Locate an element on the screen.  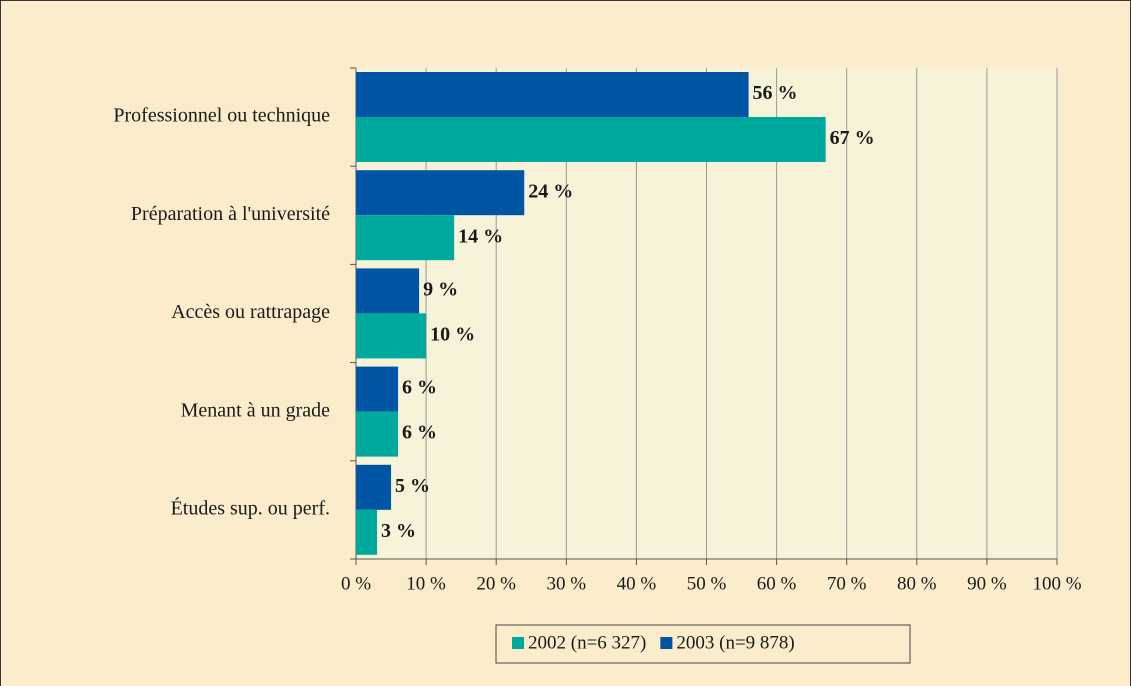
legend-box is located at coordinates (703, 644).